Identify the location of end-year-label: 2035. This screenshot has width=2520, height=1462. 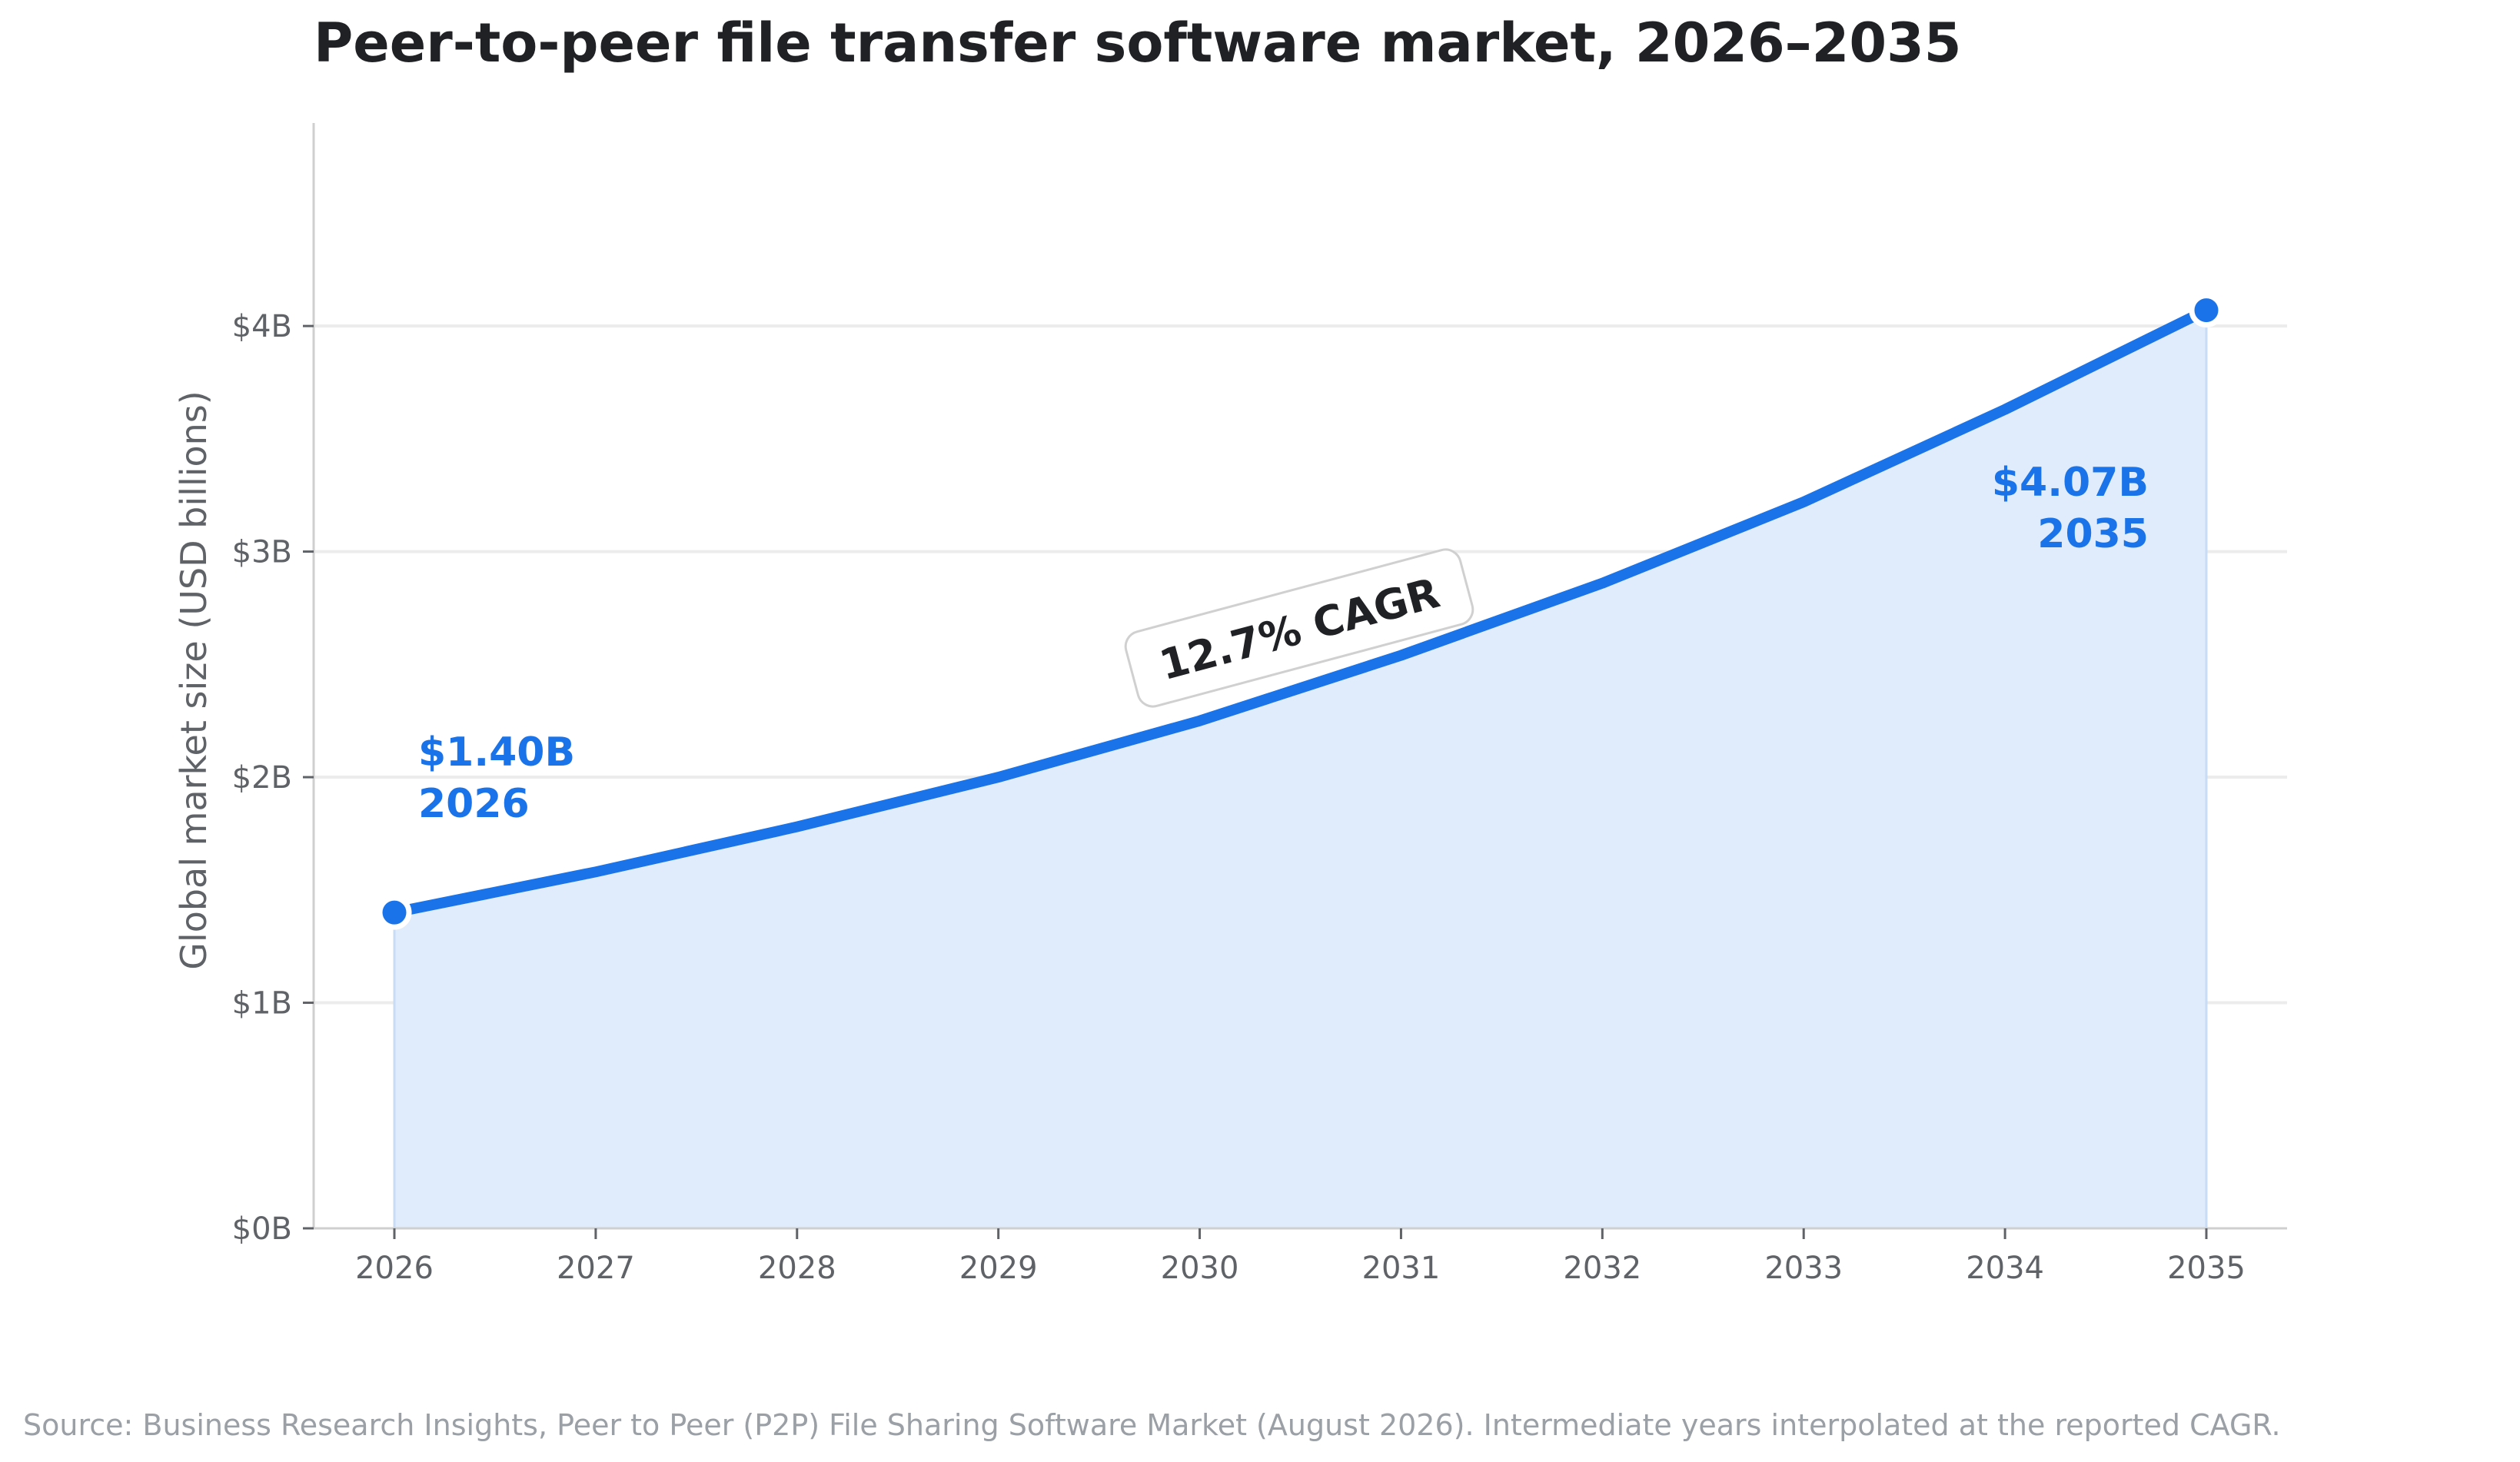
(2093, 534).